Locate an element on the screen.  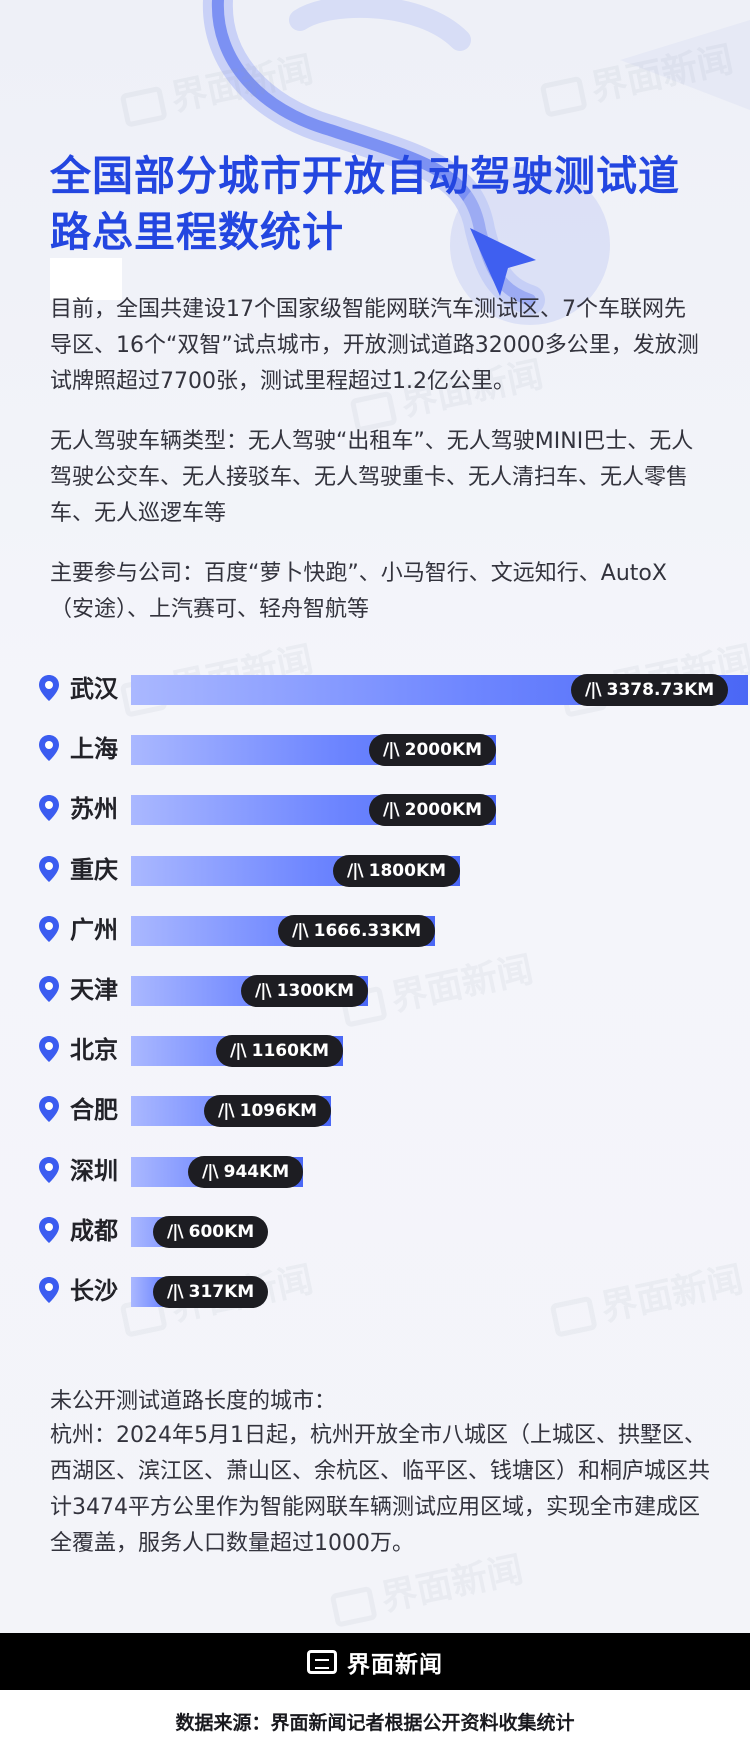
city-label: 成都 is located at coordinates (94, 1231).